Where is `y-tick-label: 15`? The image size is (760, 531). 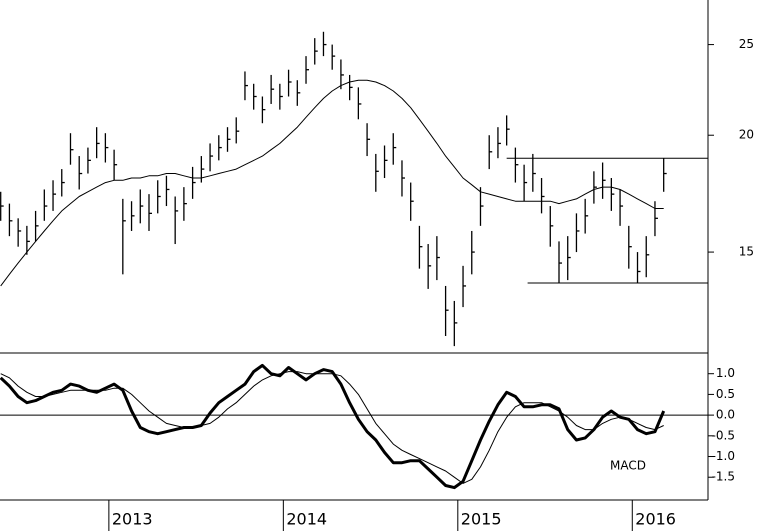 y-tick-label: 15 is located at coordinates (746, 252).